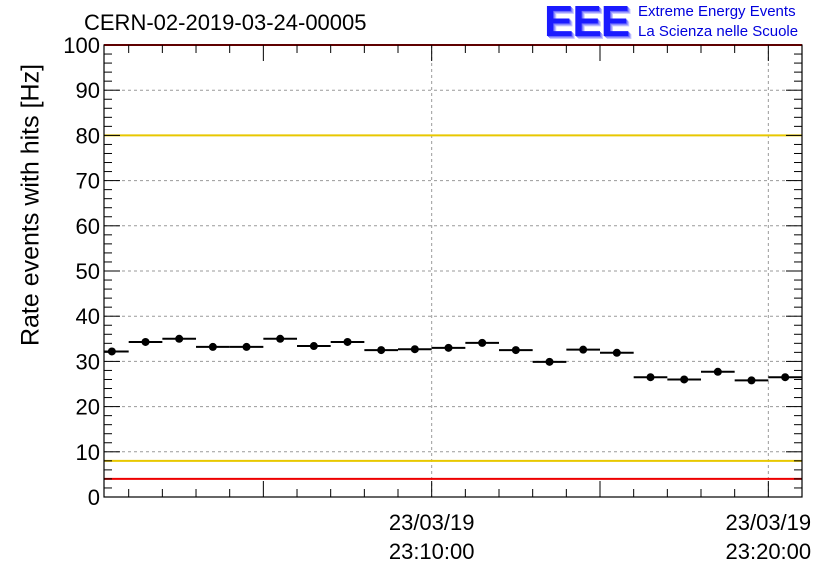 The height and width of the screenshot is (572, 836). Describe the element at coordinates (88, 271) in the screenshot. I see `y-tick-label-50: 50` at that location.